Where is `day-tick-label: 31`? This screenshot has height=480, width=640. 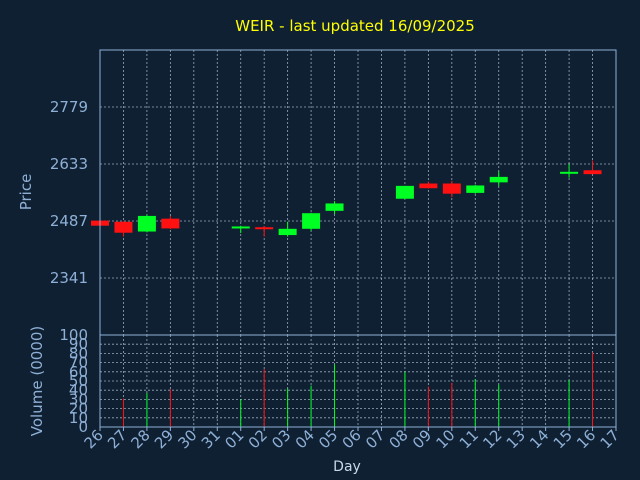 day-tick-label: 31 is located at coordinates (211, 439).